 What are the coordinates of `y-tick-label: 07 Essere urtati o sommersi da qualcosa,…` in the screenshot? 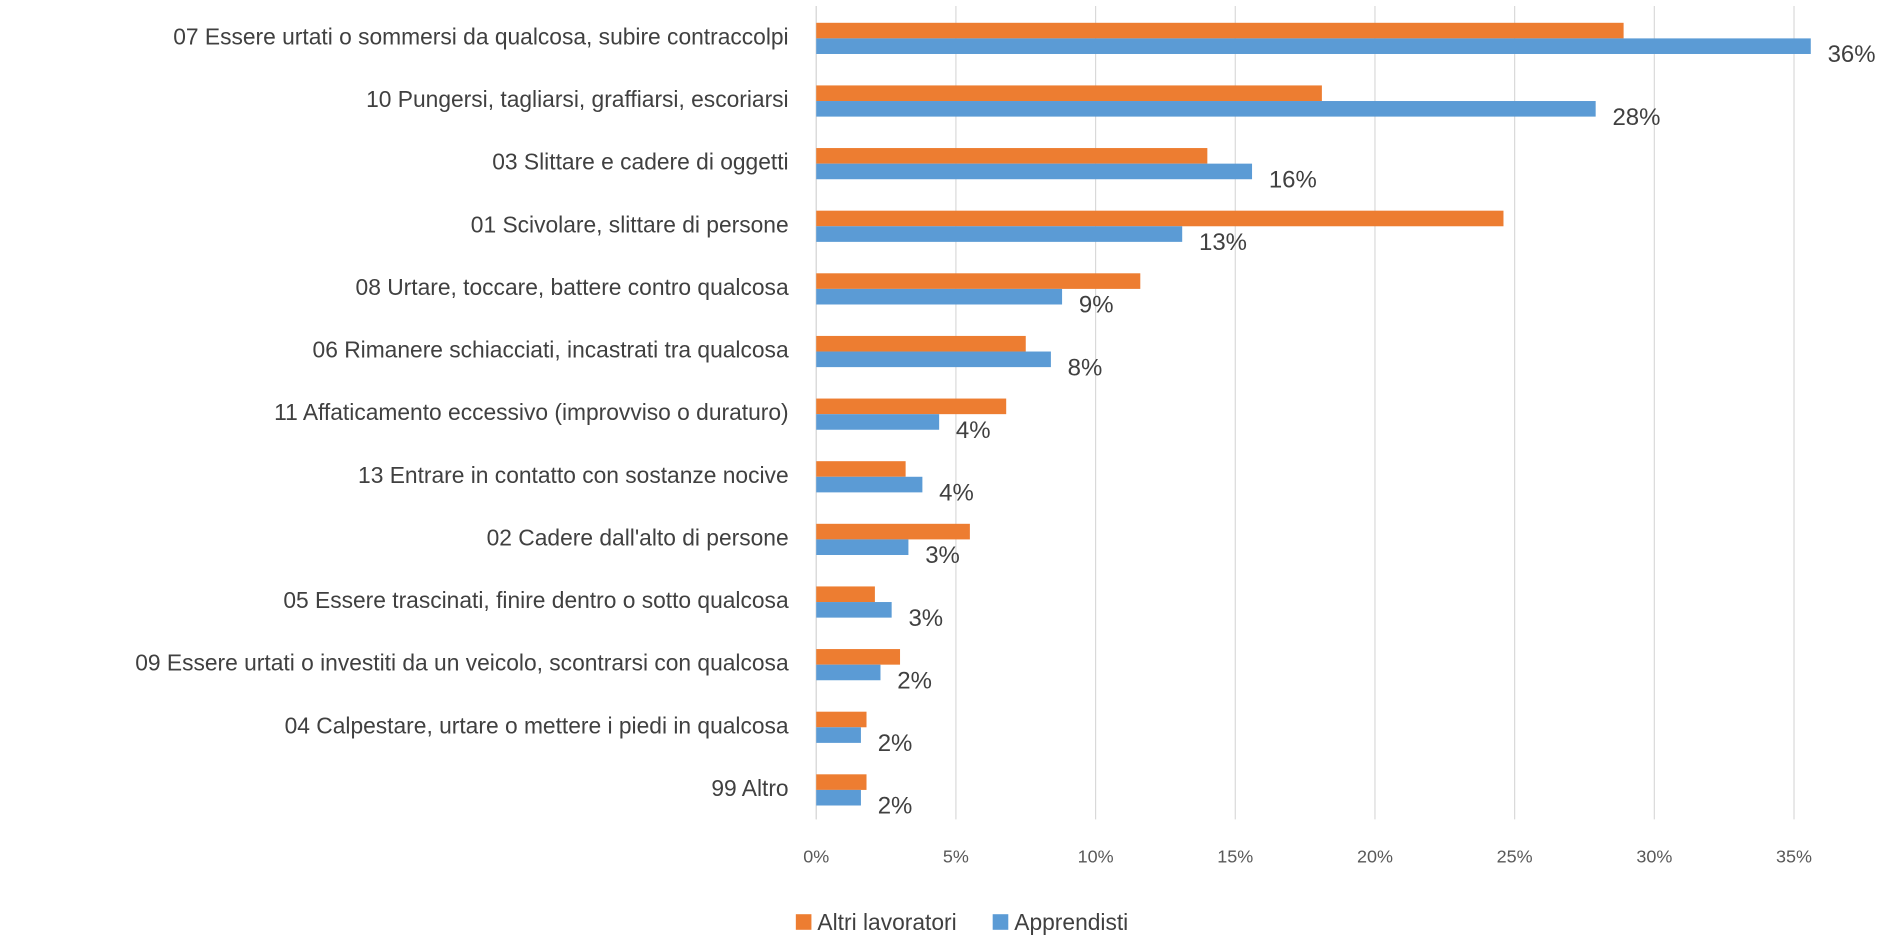 It's located at (480, 36).